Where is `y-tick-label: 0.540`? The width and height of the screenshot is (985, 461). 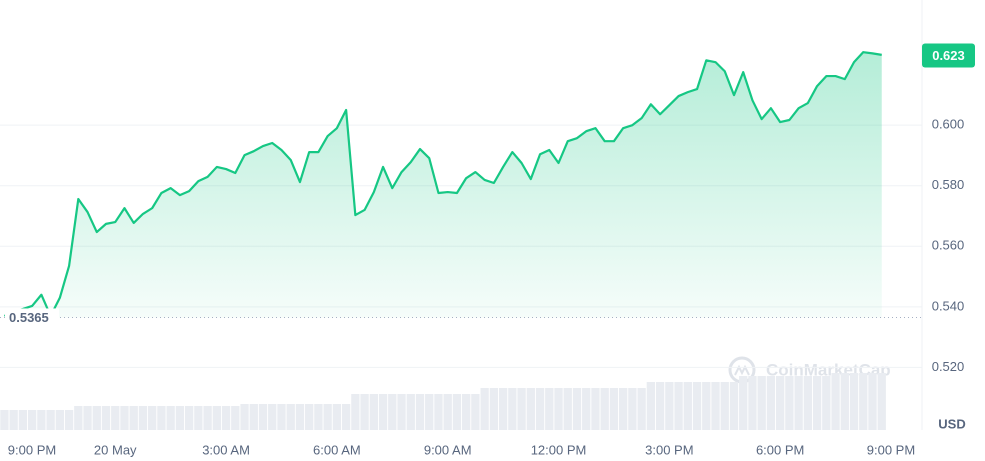
y-tick-label: 0.540 is located at coordinates (948, 305).